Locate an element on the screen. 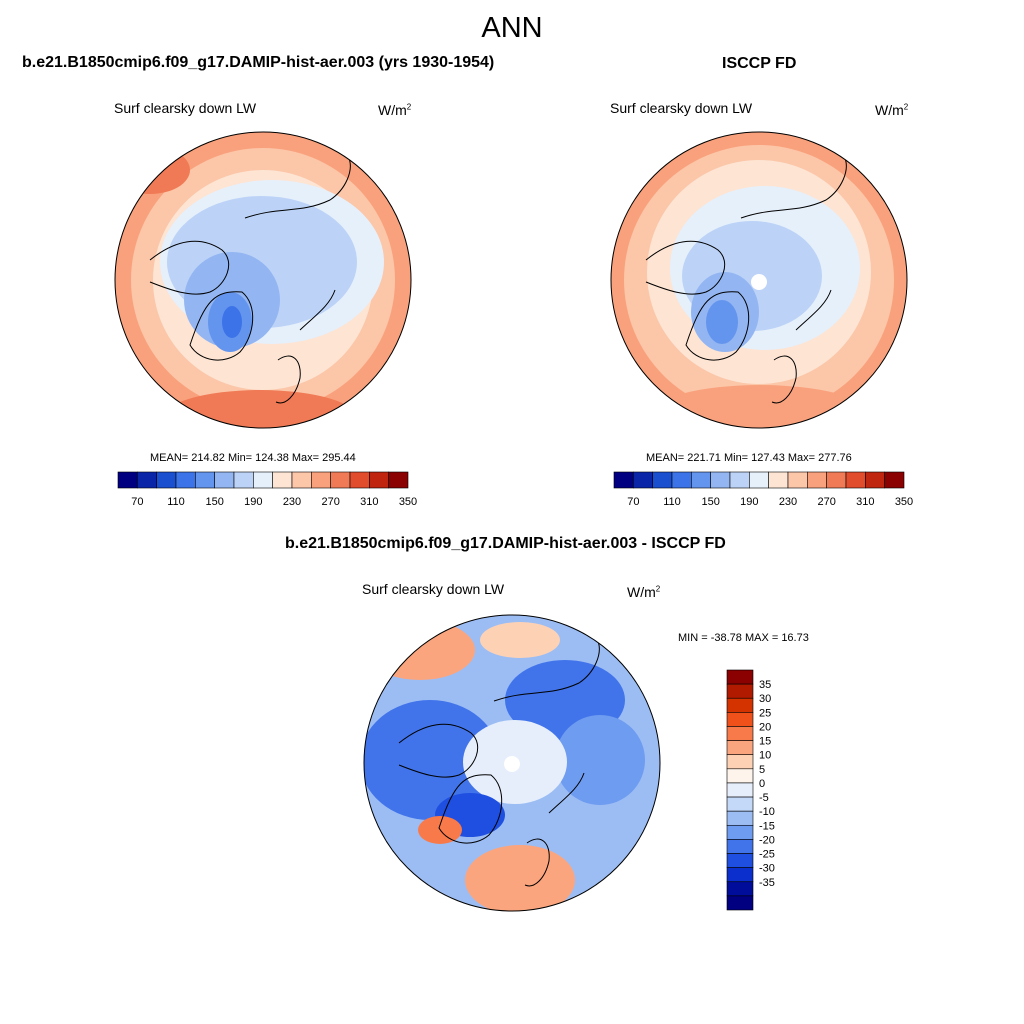 The height and width of the screenshot is (1024, 1024). panel-2-variable: Surf clearsky down LW is located at coordinates (681, 108).